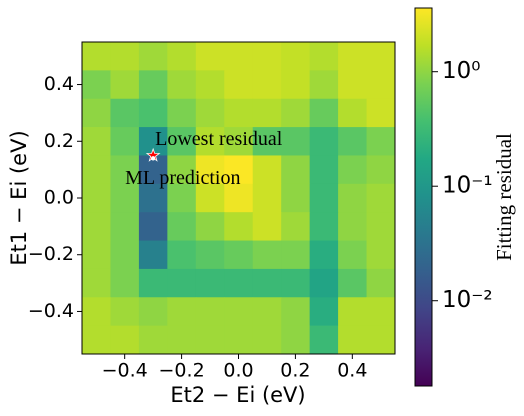 Image resolution: width=524 pixels, height=416 pixels. Describe the element at coordinates (51, 311) in the screenshot. I see `y-tick-label: −0.4` at that location.